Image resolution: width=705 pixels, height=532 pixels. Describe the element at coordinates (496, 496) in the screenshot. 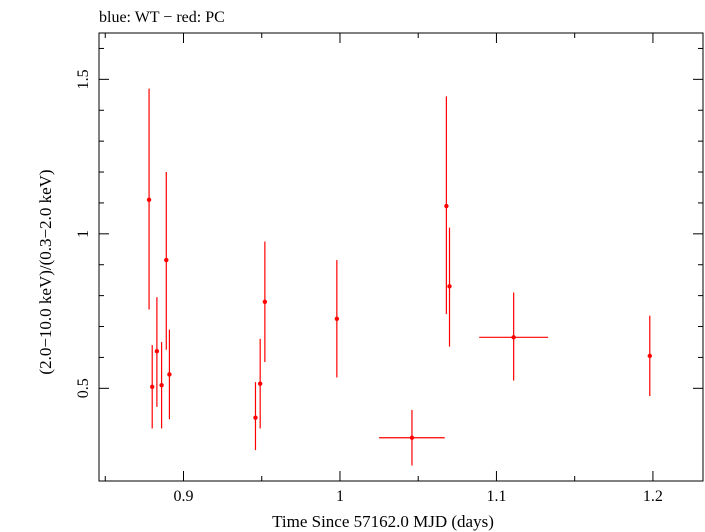

I see `x-tick-label: 1.1` at that location.